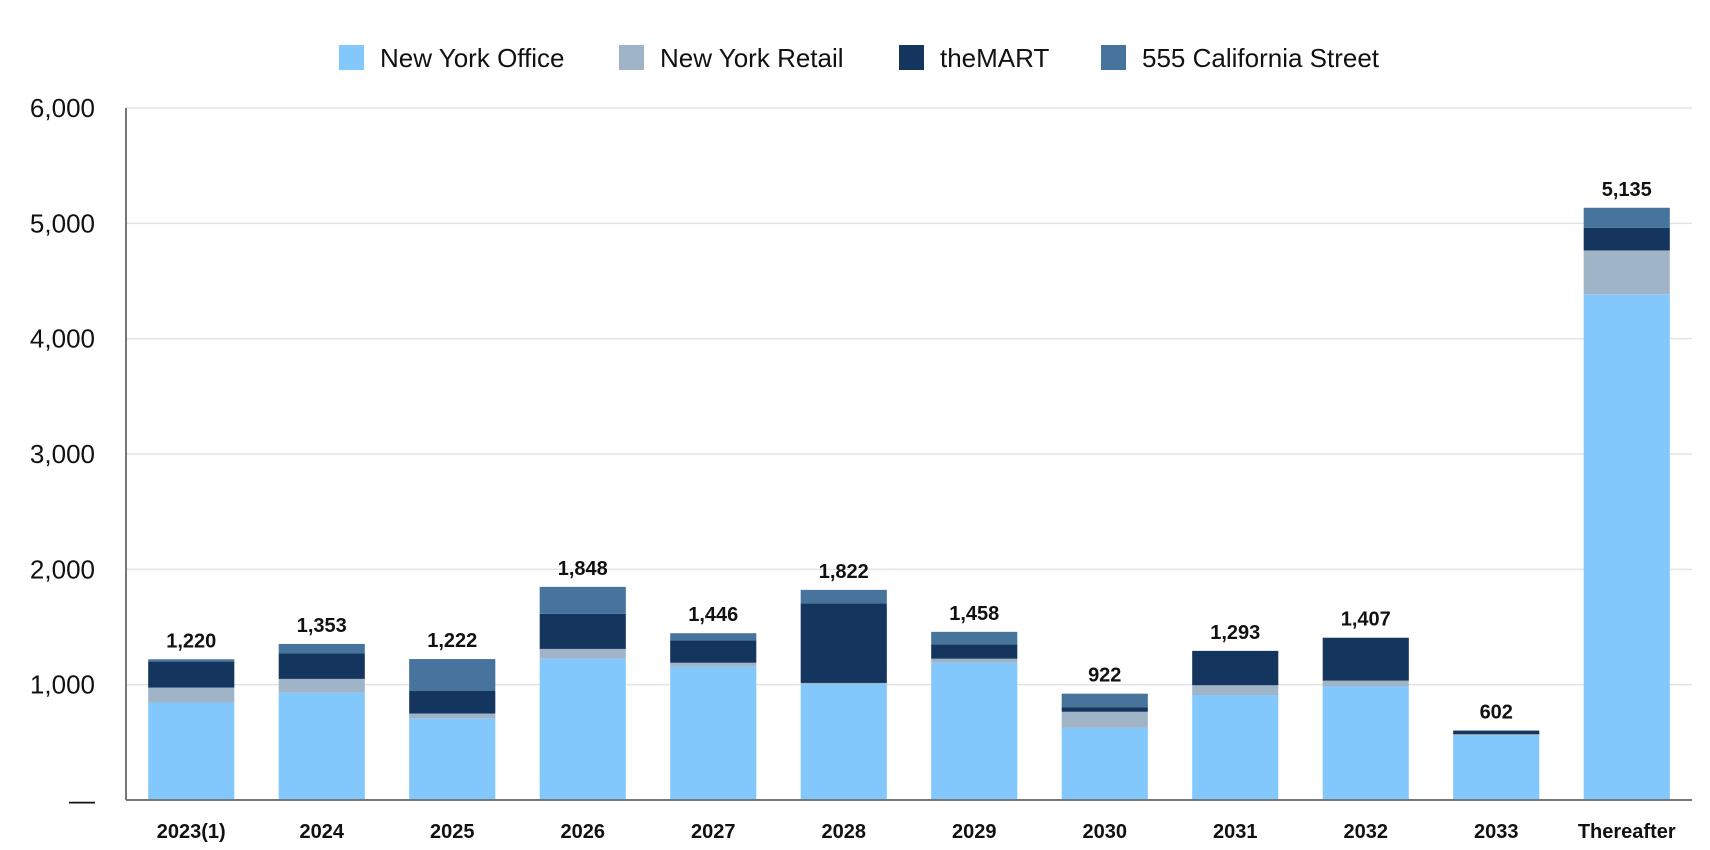 This screenshot has height=850, width=1710. What do you see at coordinates (844, 572) in the screenshot?
I see `bar-total-label: 1,822` at bounding box center [844, 572].